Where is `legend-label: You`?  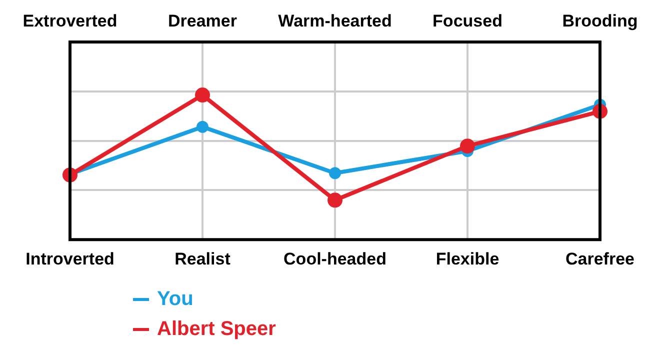 legend-label: You is located at coordinates (175, 299).